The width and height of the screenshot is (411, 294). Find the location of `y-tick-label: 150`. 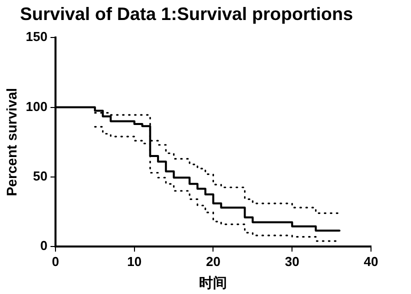

y-tick-label: 150 is located at coordinates (37, 36).